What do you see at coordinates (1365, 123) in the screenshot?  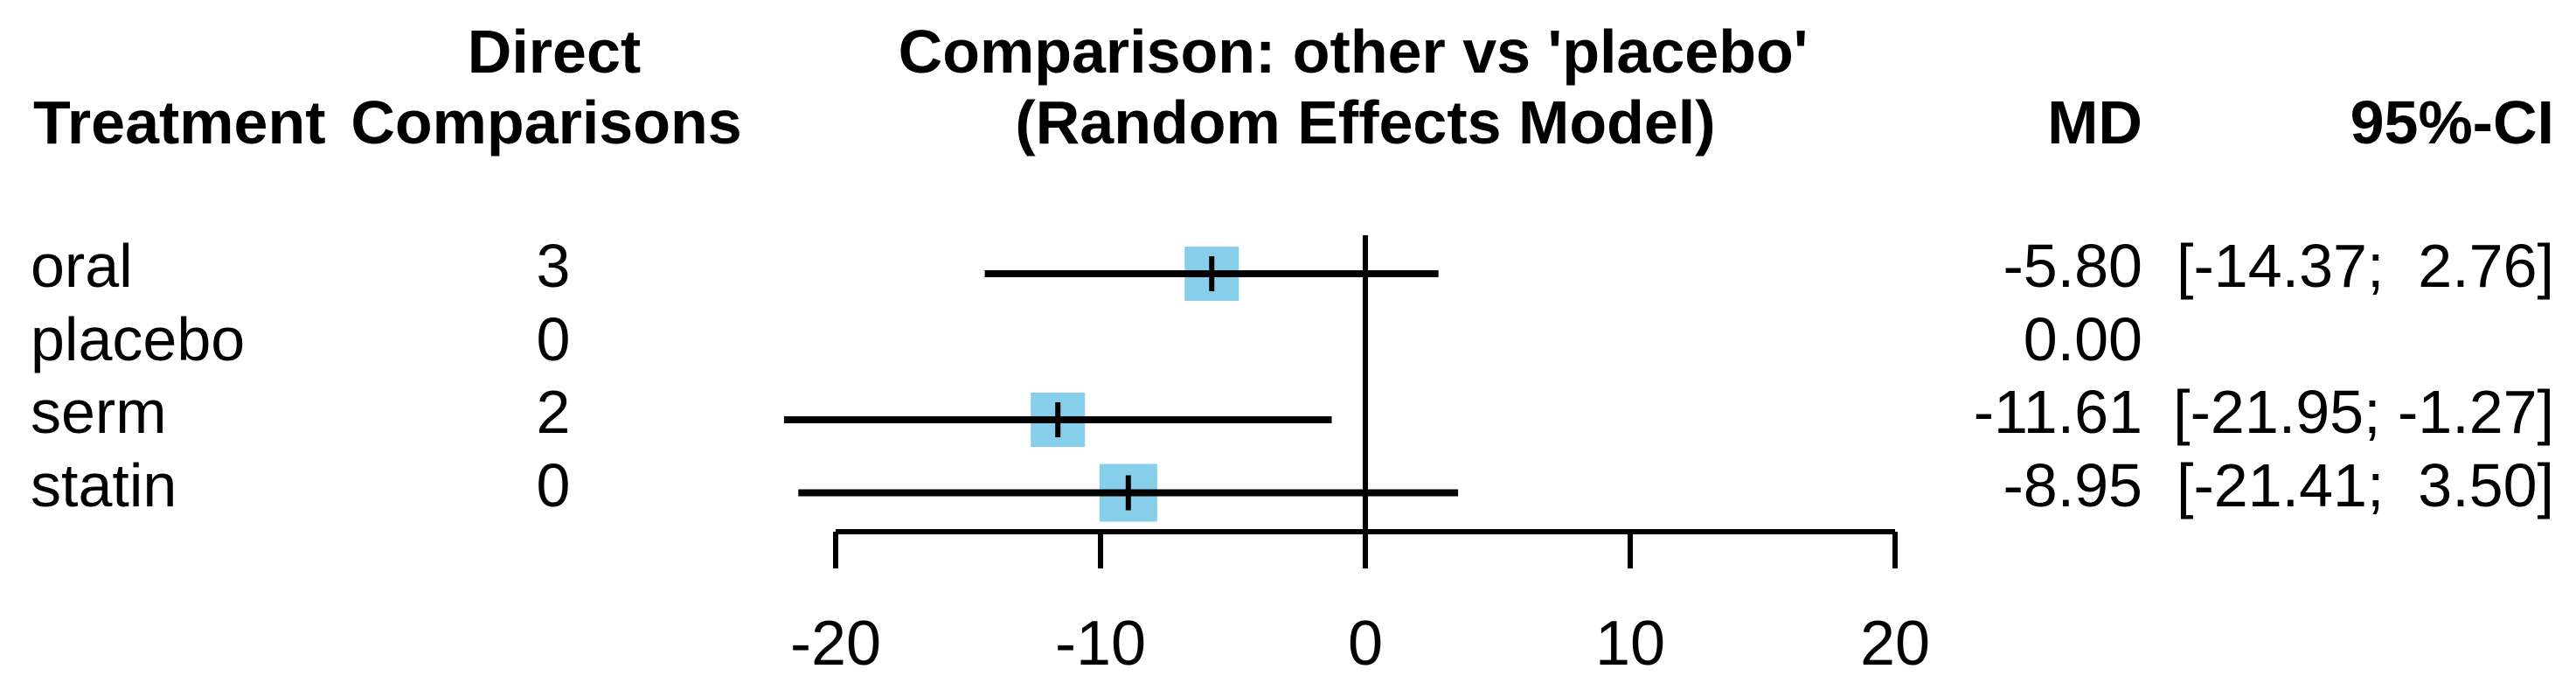 I see `plot-title-line2: (Random Effects Model)` at bounding box center [1365, 123].